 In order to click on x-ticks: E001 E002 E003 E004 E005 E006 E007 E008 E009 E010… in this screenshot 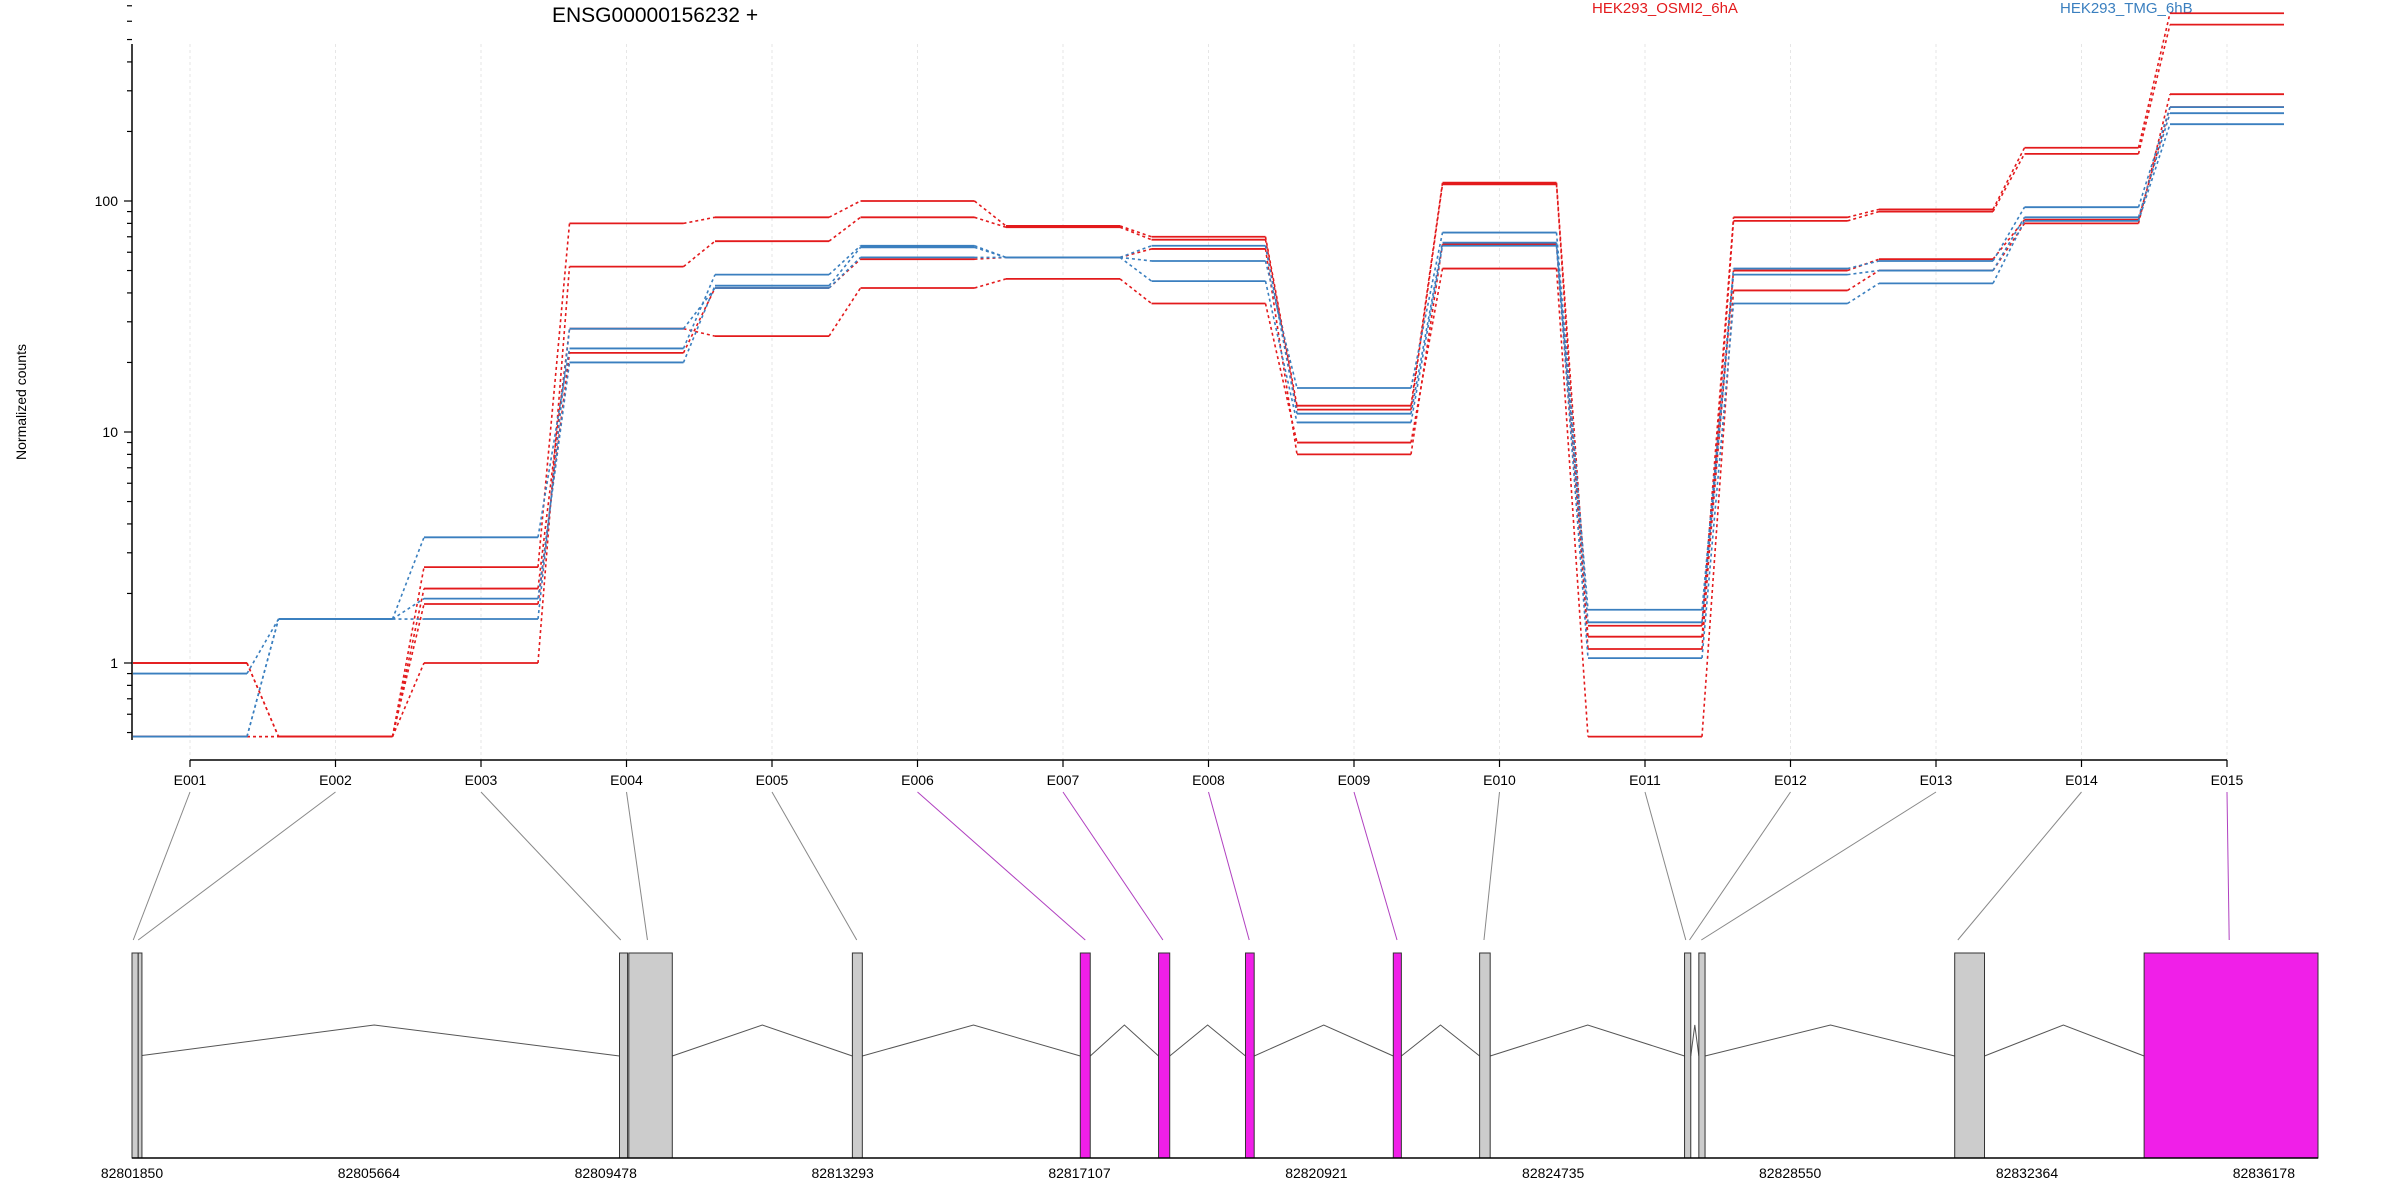, I will do `click(1209, 774)`.